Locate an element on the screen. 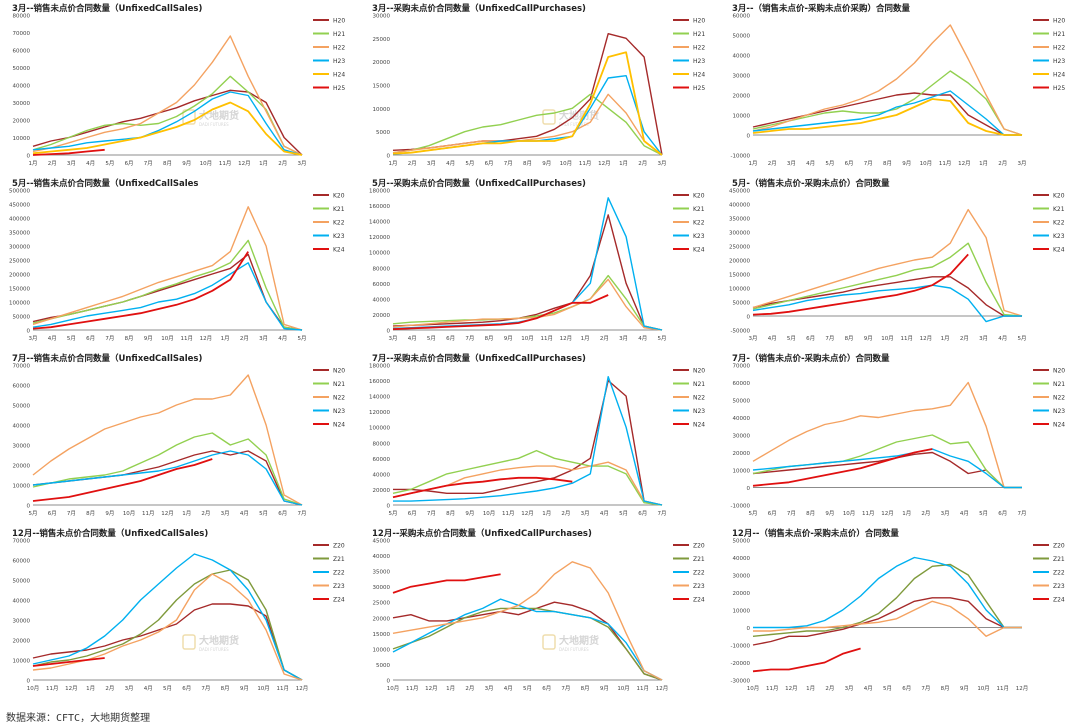 The image size is (1080, 725). x-tick-label: 9月 is located at coordinates (964, 688).